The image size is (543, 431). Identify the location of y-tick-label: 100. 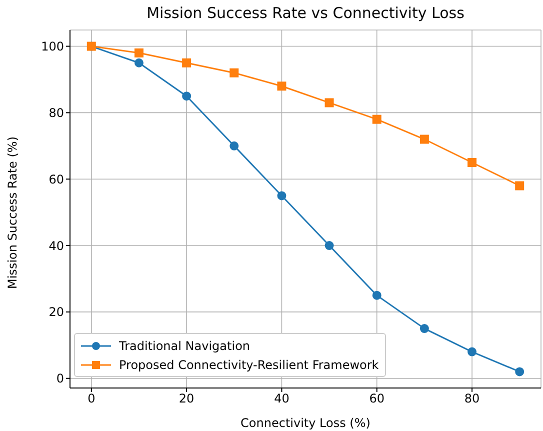
(52, 47).